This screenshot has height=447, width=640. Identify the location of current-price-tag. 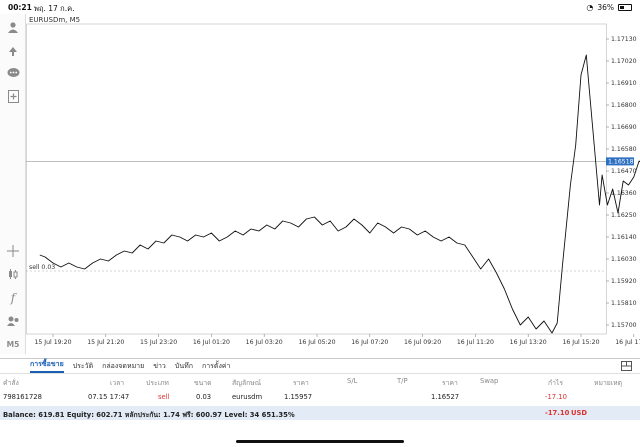
(620, 161).